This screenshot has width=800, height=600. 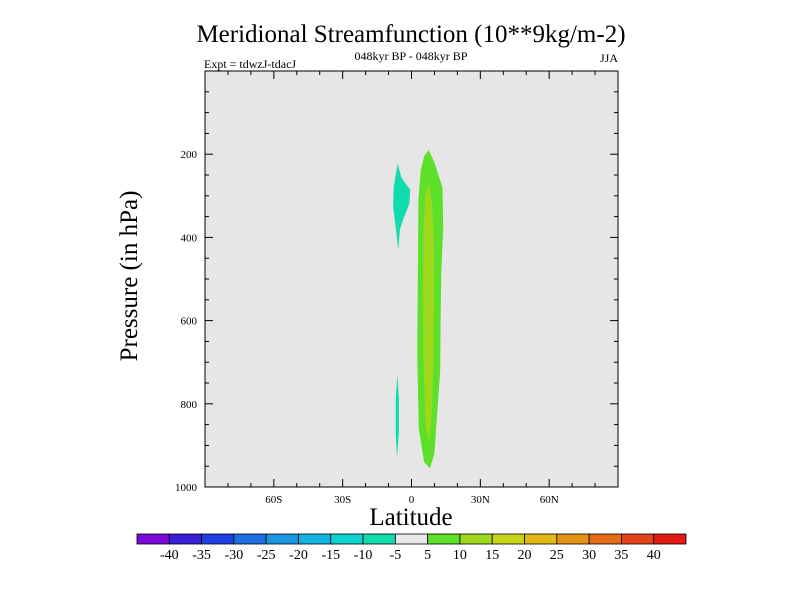 What do you see at coordinates (396, 555) in the screenshot?
I see `colorbar-label: -5` at bounding box center [396, 555].